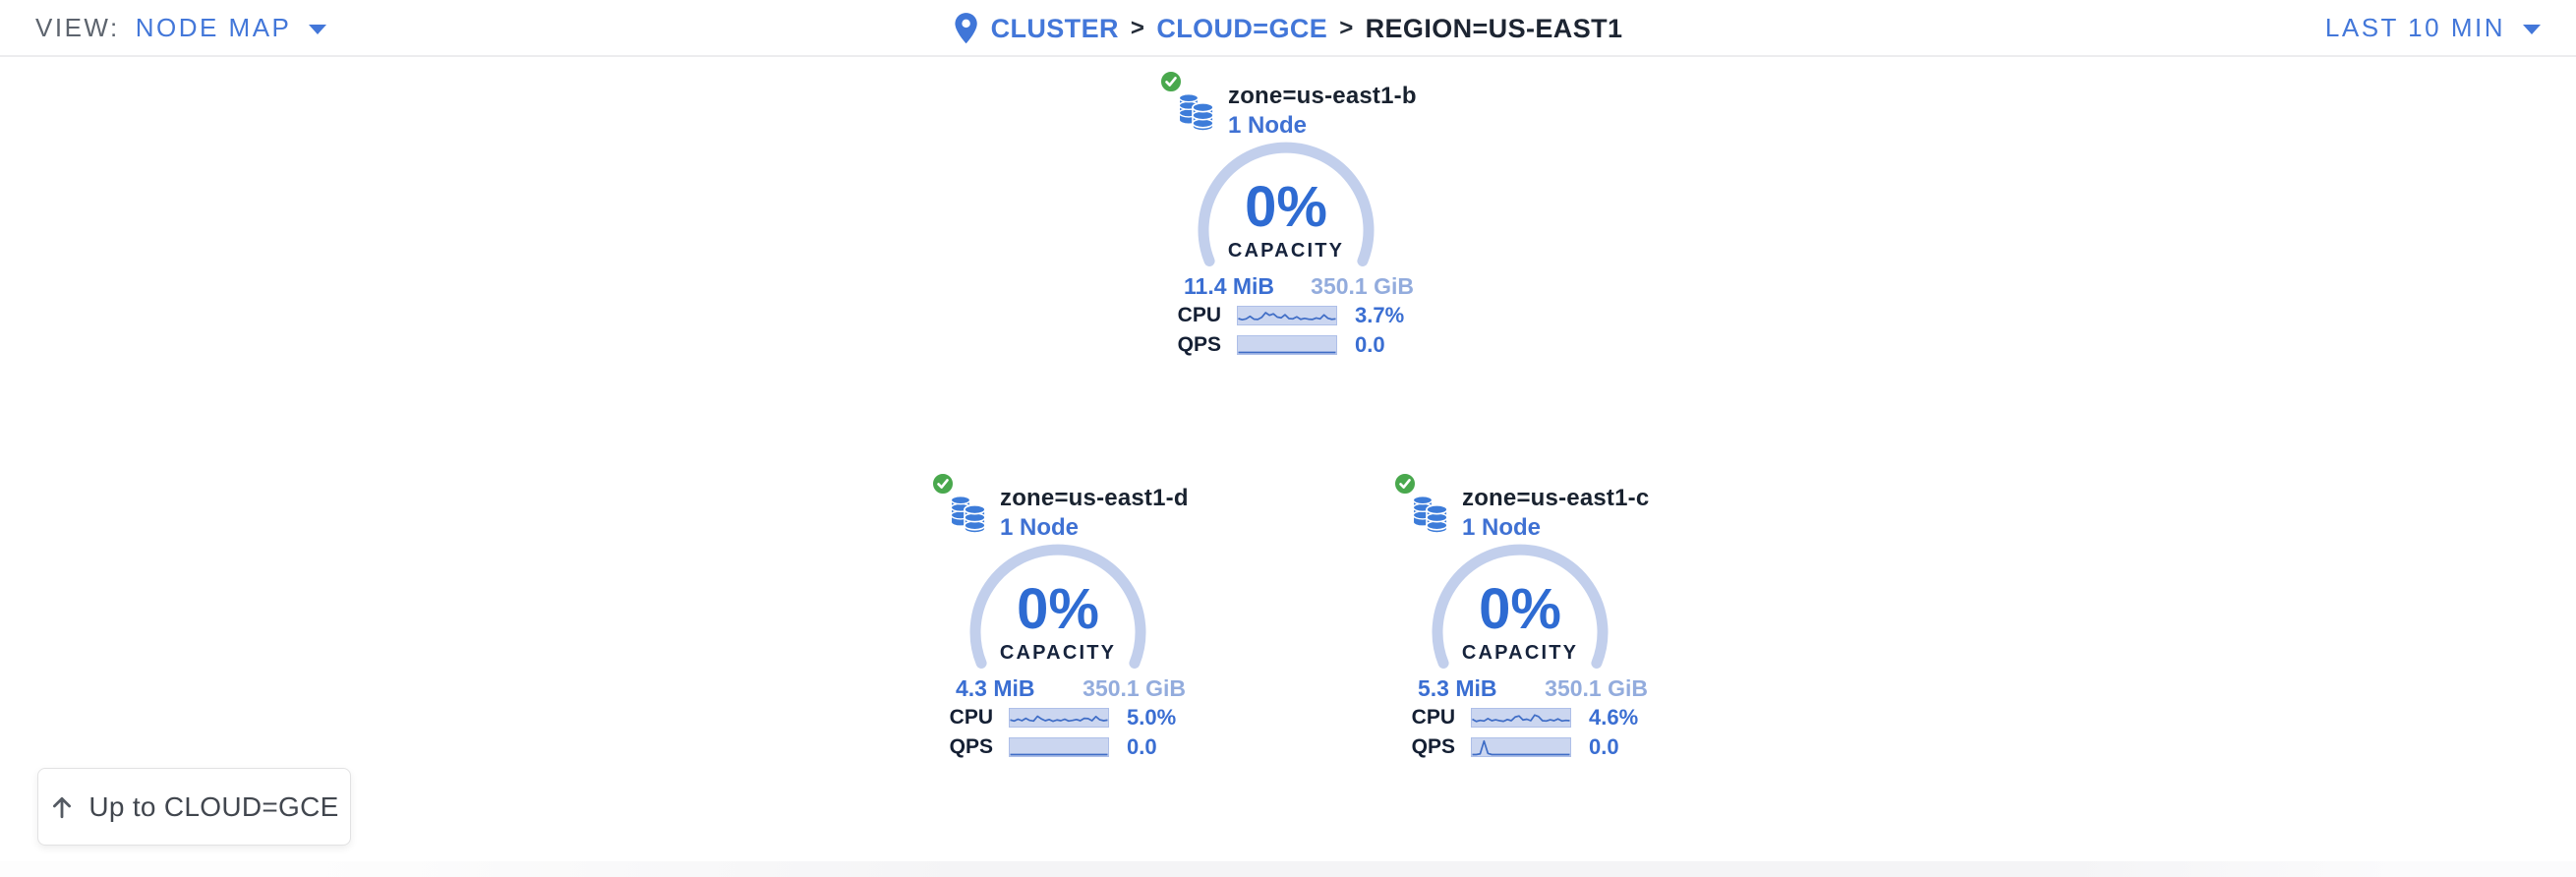 Image resolution: width=2576 pixels, height=877 pixels. Describe the element at coordinates (995, 688) in the screenshot. I see `capacity-used: 4.3 MiB` at that location.